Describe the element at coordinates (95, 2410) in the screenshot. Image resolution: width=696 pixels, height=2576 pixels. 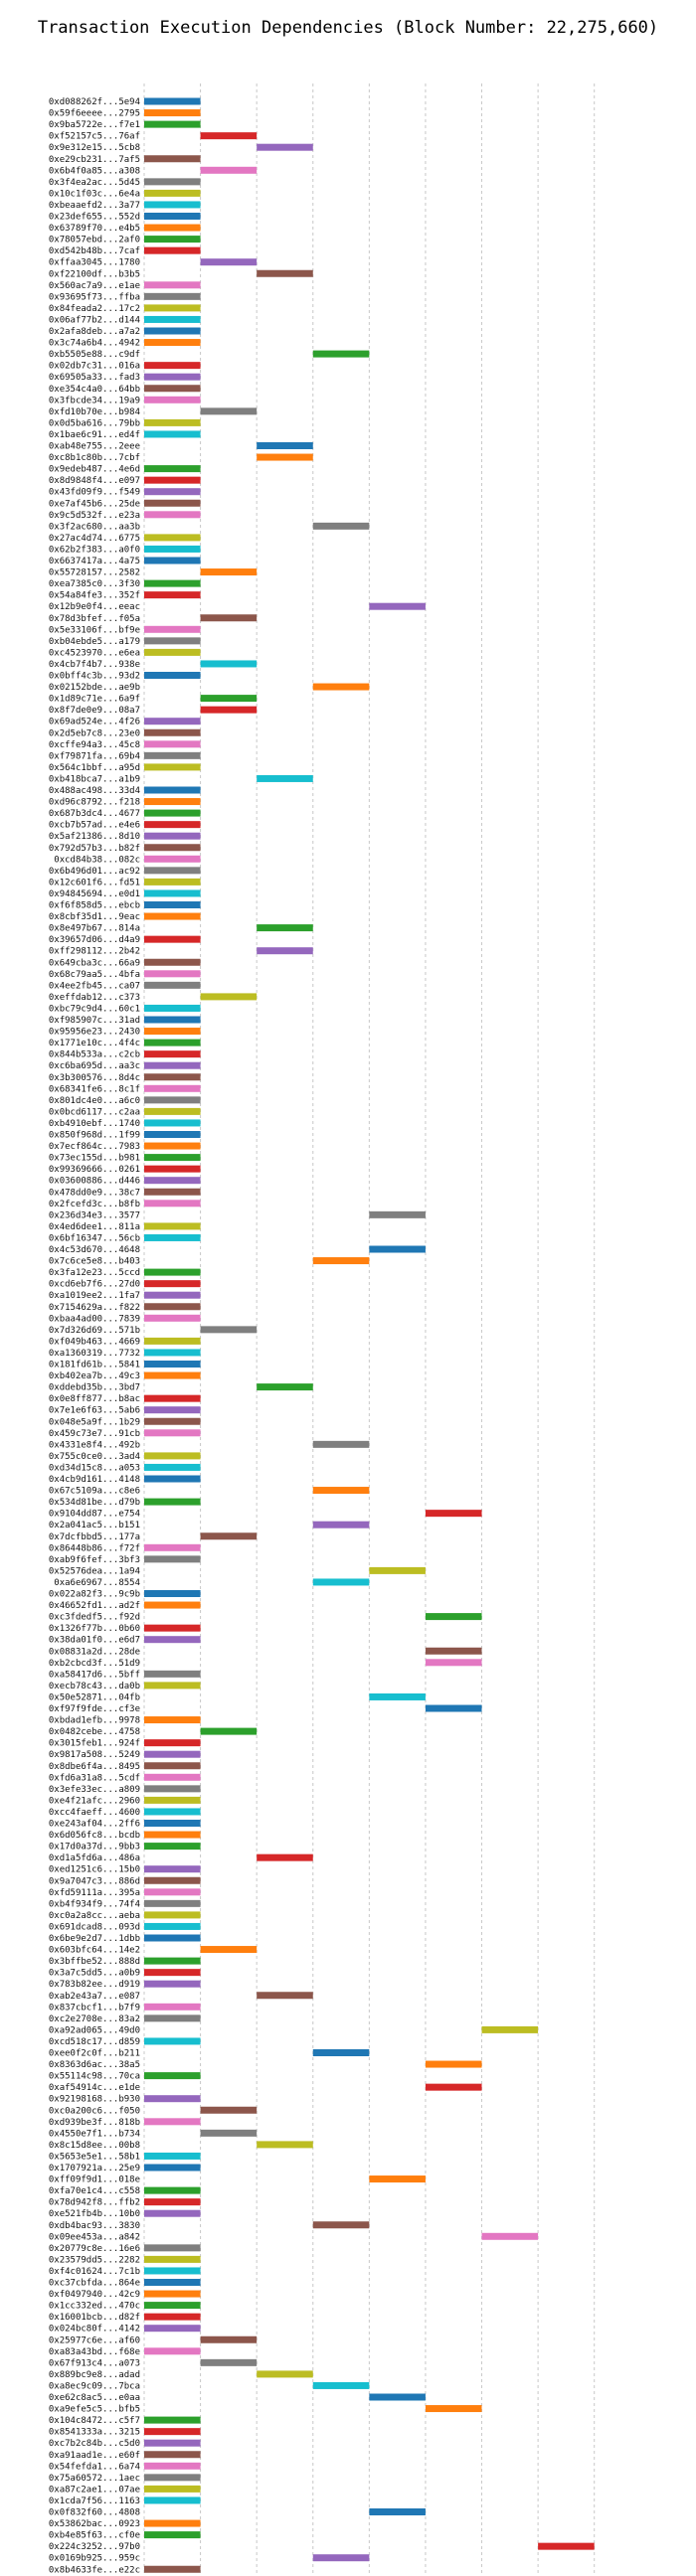
I see `tx-hash-label: 0xa9efe5c5...bfb5` at that location.